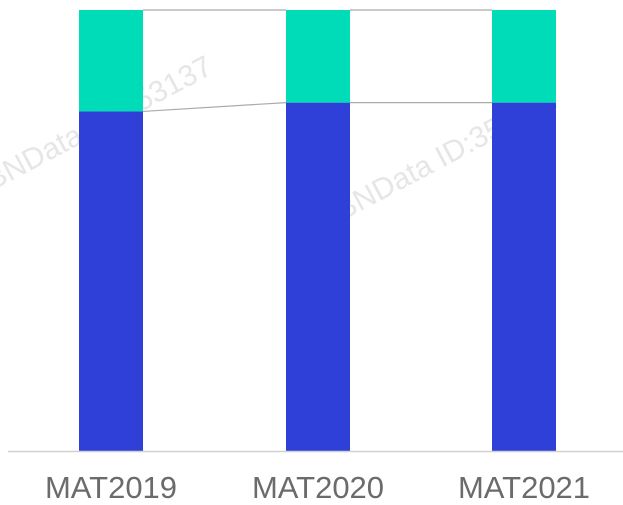  I want to click on x-tick-label: MAT2019, so click(111, 487).